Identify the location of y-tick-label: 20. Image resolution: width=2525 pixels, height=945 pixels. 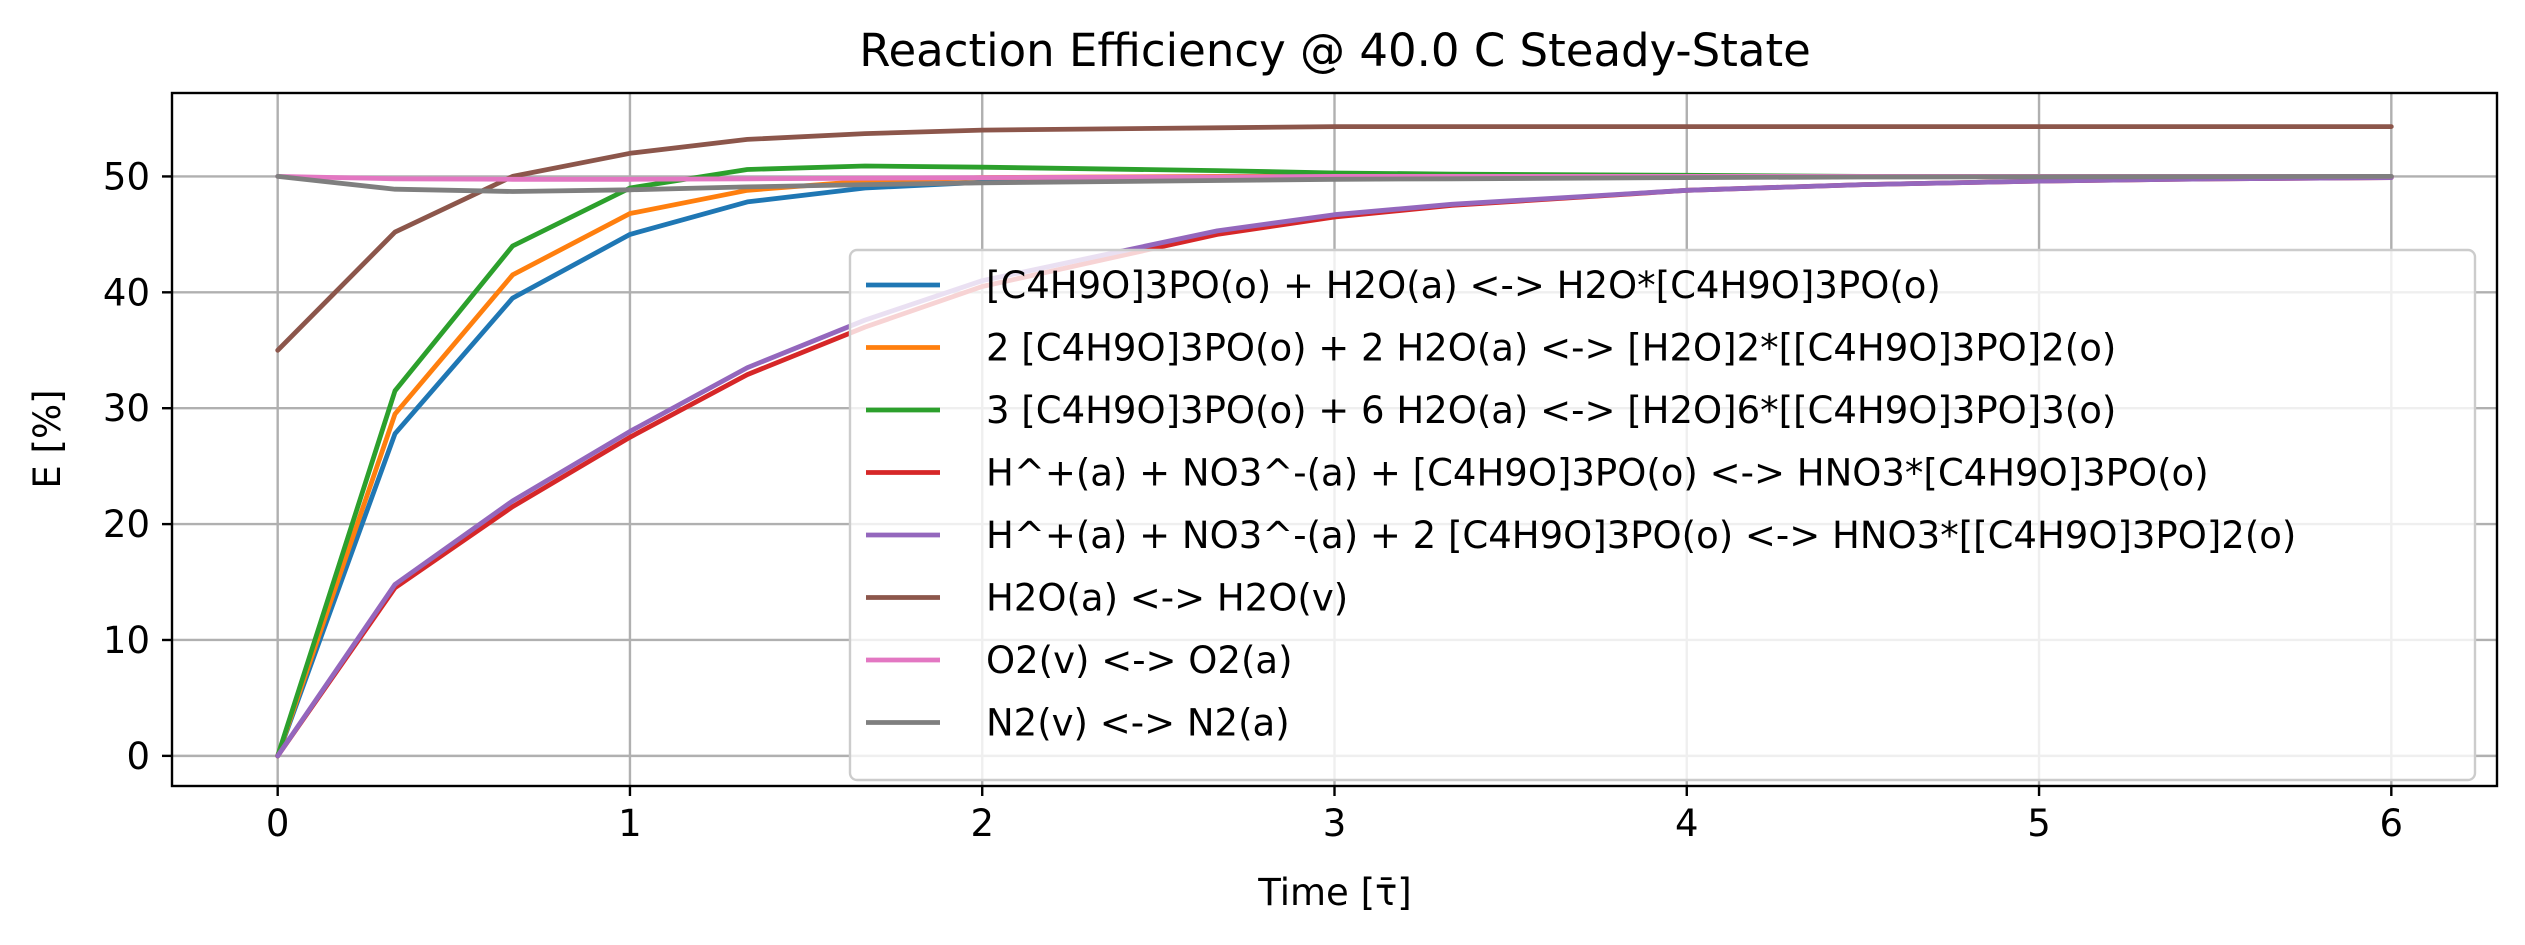
(126, 524).